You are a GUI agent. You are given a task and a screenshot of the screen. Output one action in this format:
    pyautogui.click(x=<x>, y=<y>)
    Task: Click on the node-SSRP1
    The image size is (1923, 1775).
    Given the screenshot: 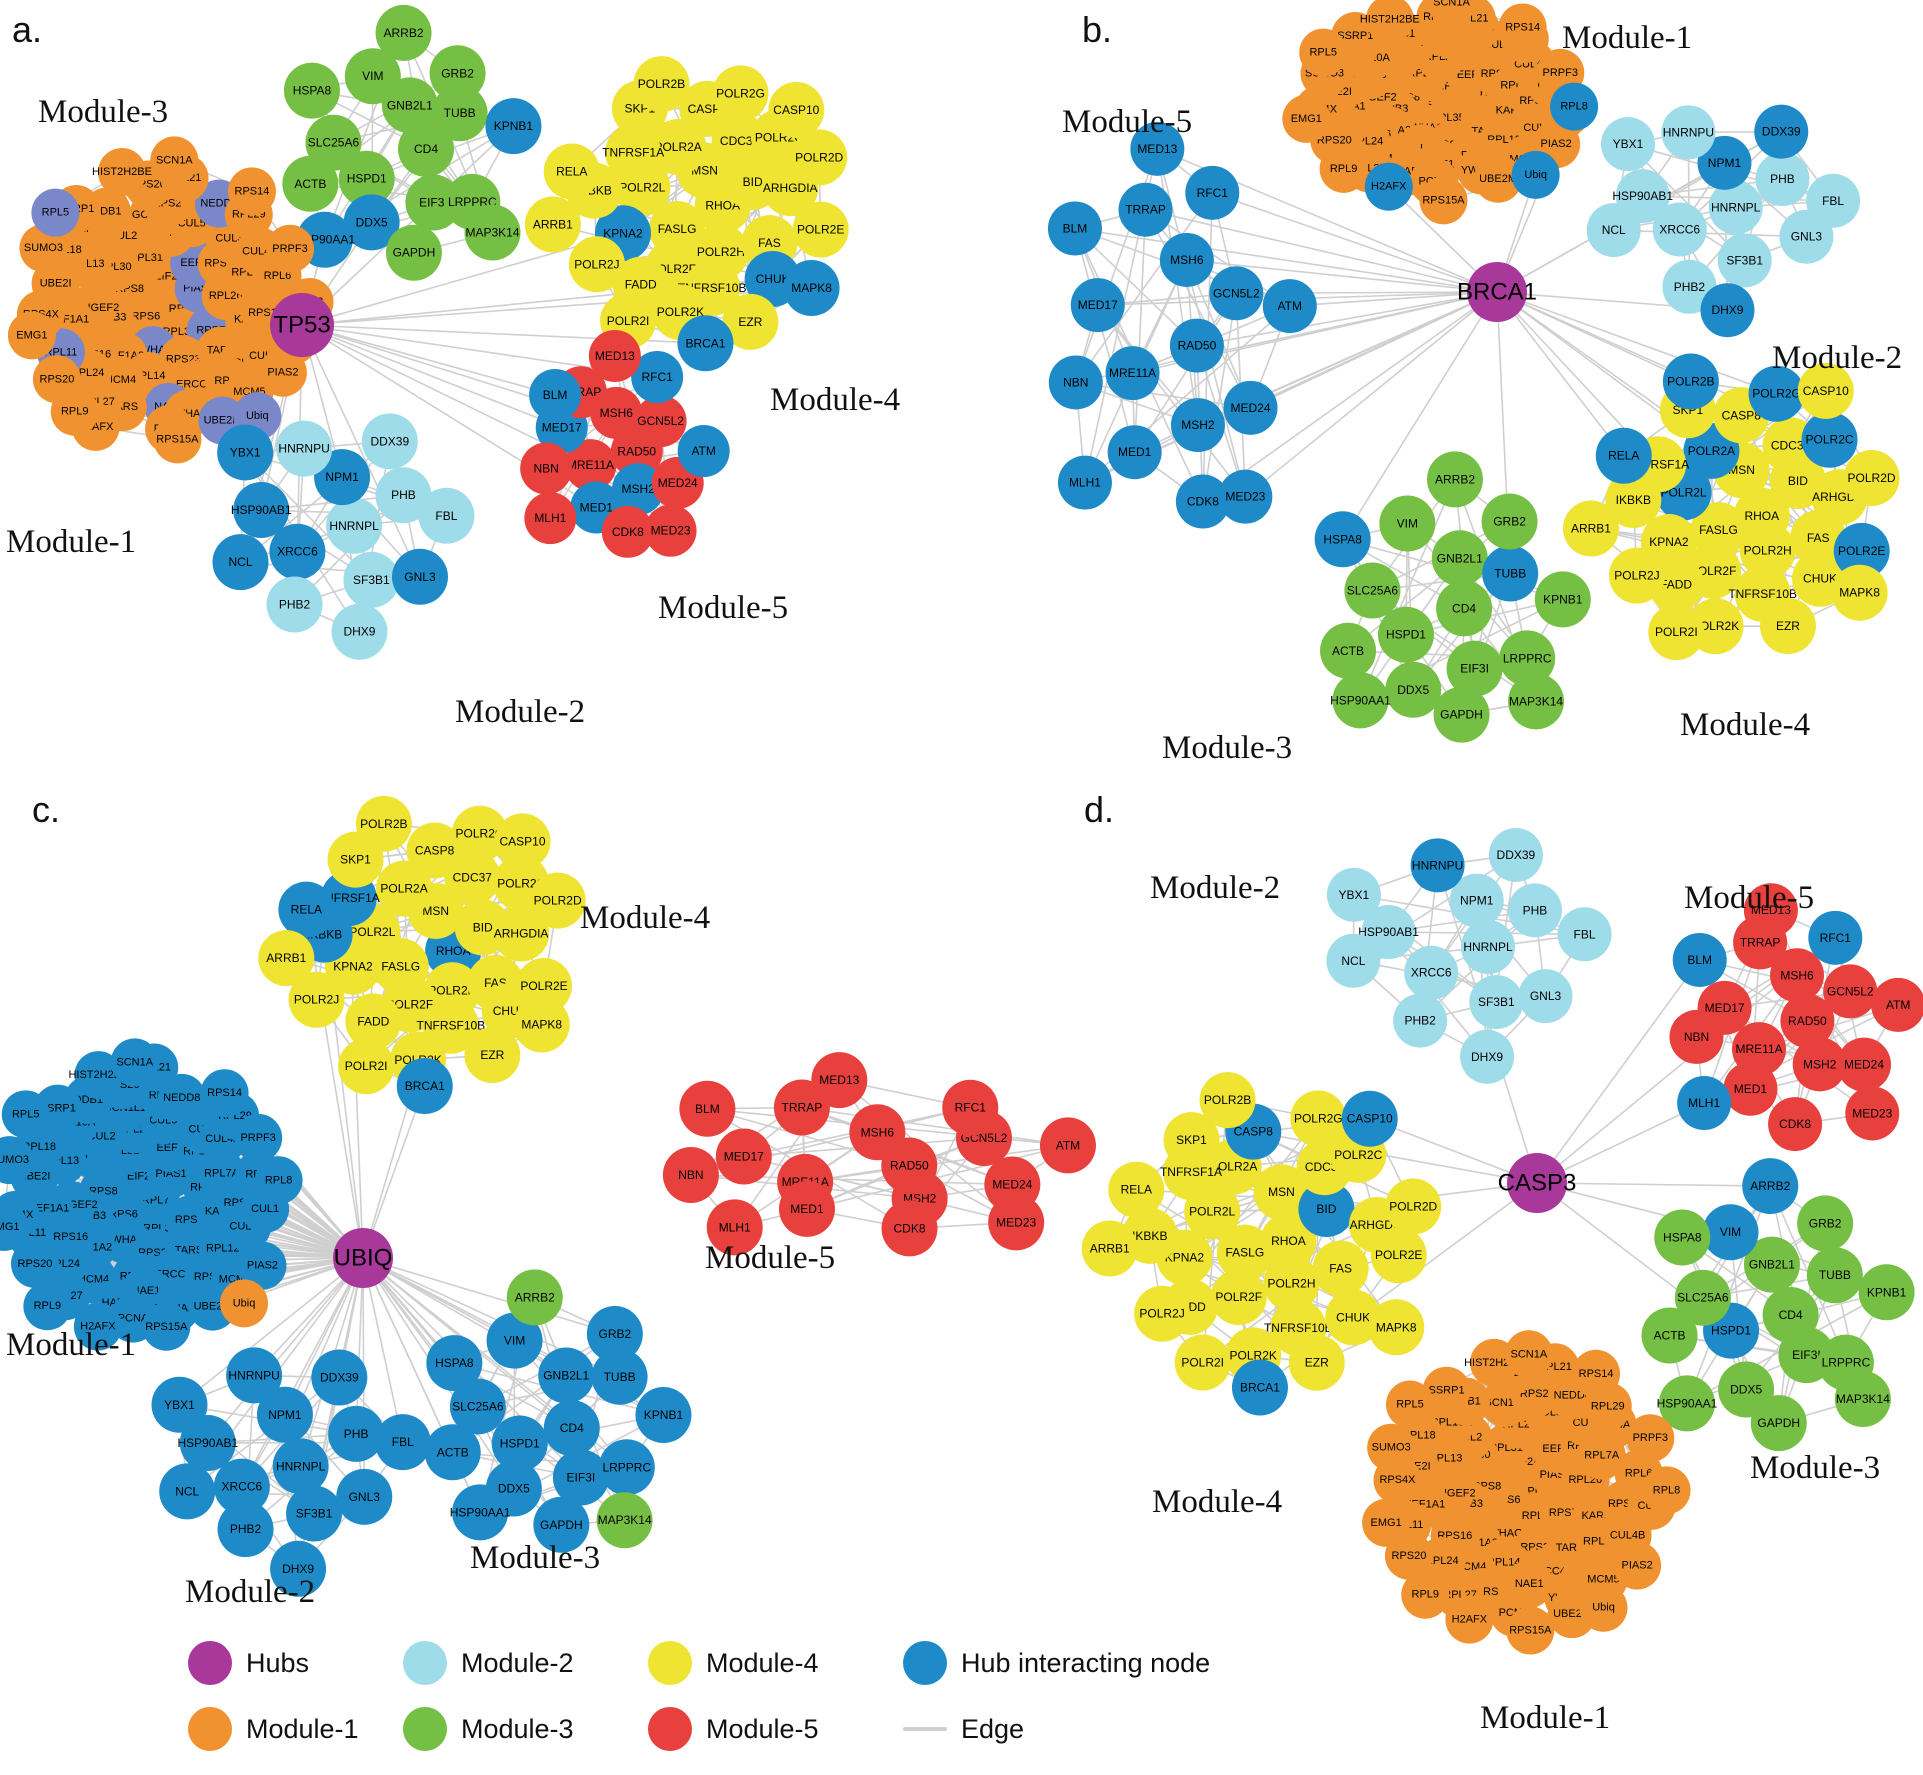 What is the action you would take?
    pyautogui.click(x=1446, y=1390)
    